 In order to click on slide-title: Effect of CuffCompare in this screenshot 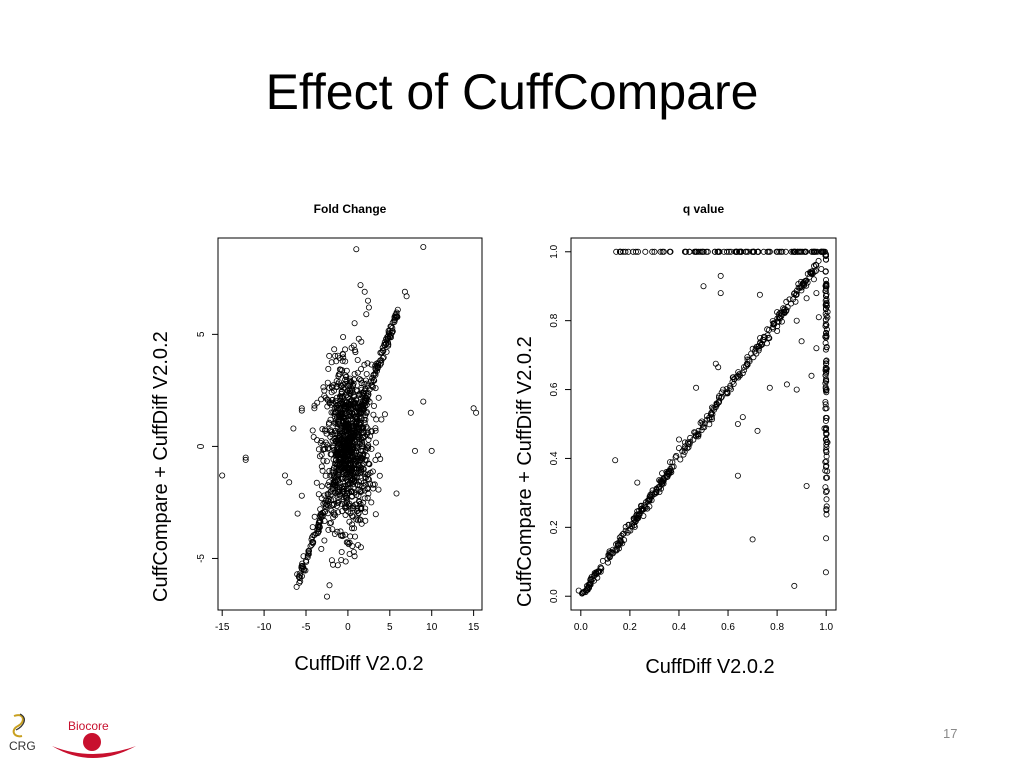, I will do `click(512, 92)`.